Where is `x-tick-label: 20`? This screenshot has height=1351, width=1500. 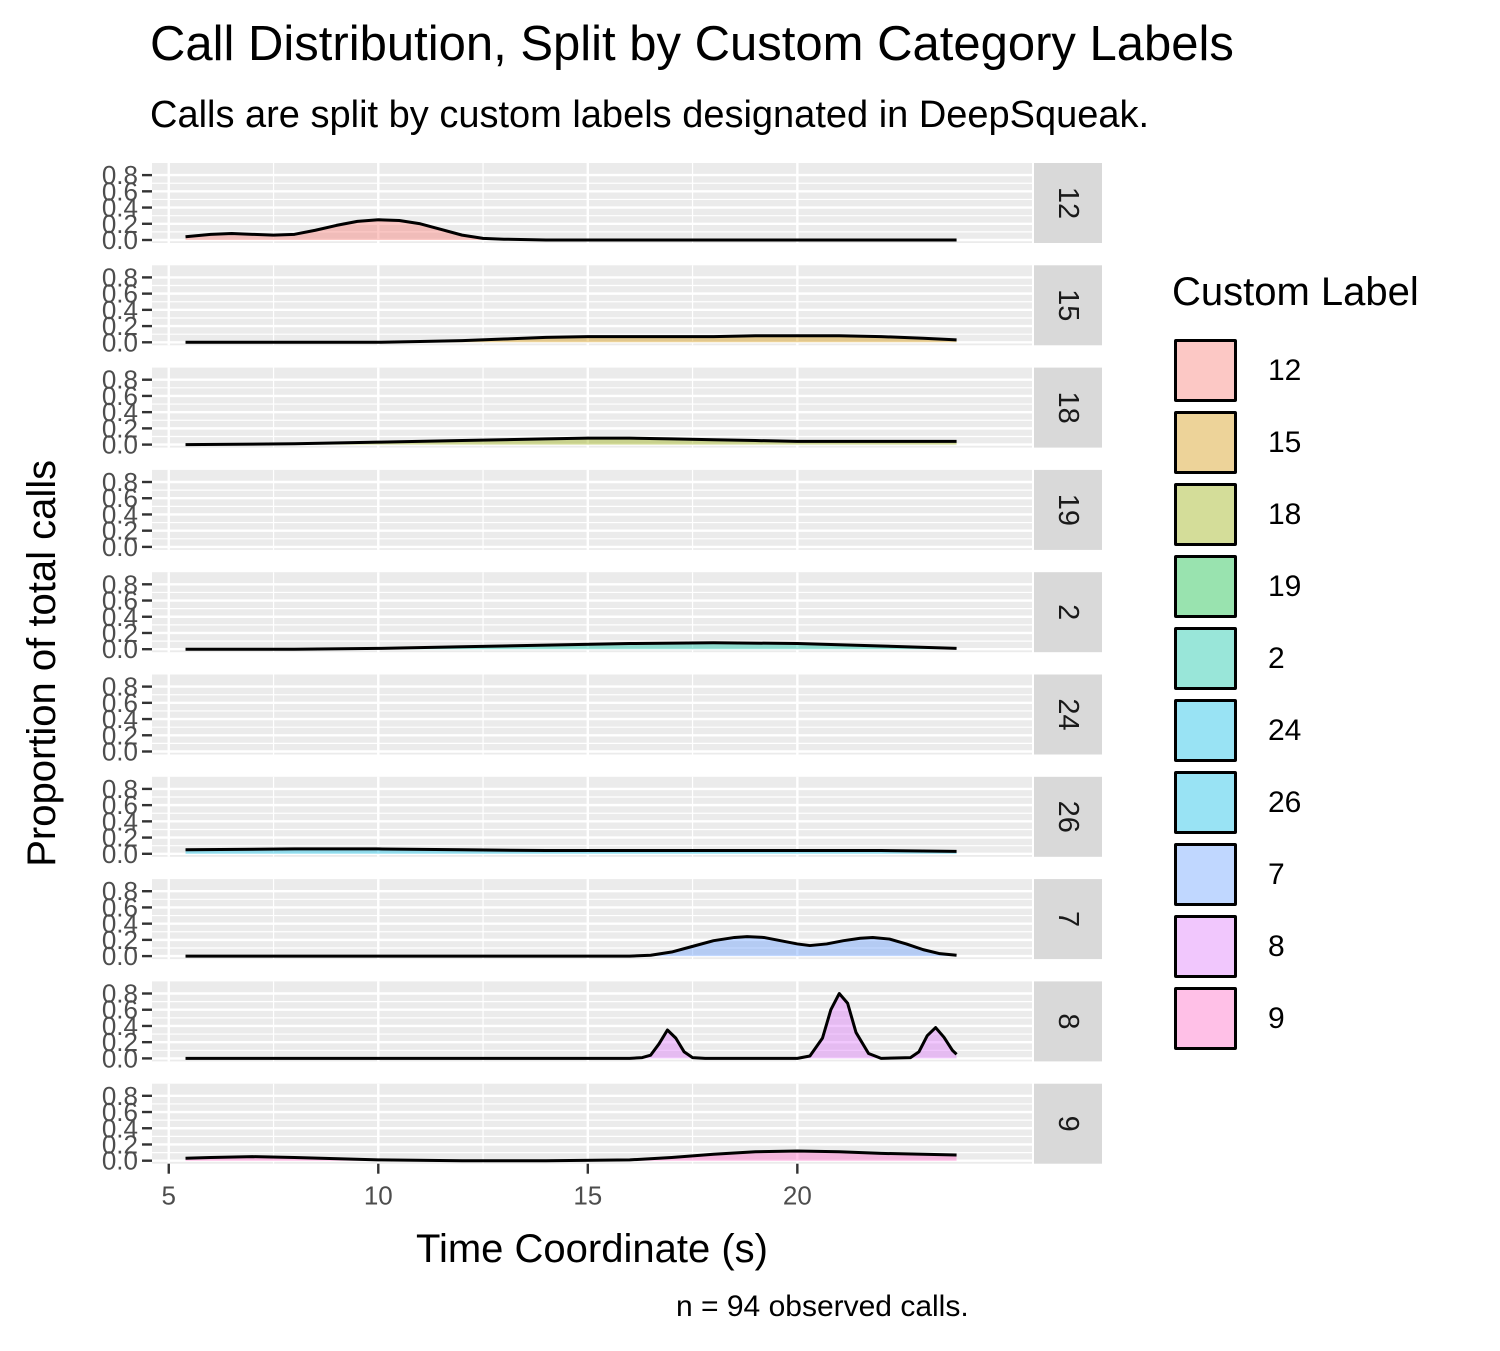
x-tick-label: 20 is located at coordinates (797, 1196).